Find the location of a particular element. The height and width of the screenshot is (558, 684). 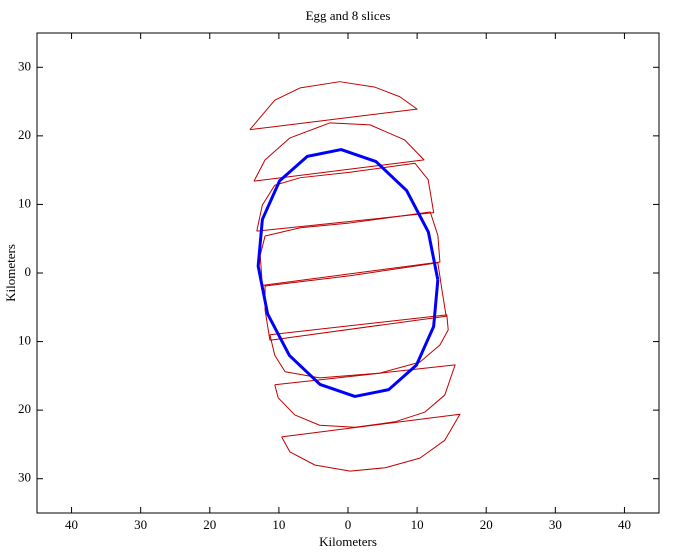

y-axis-label: Kilometers is located at coordinates (10, 273).